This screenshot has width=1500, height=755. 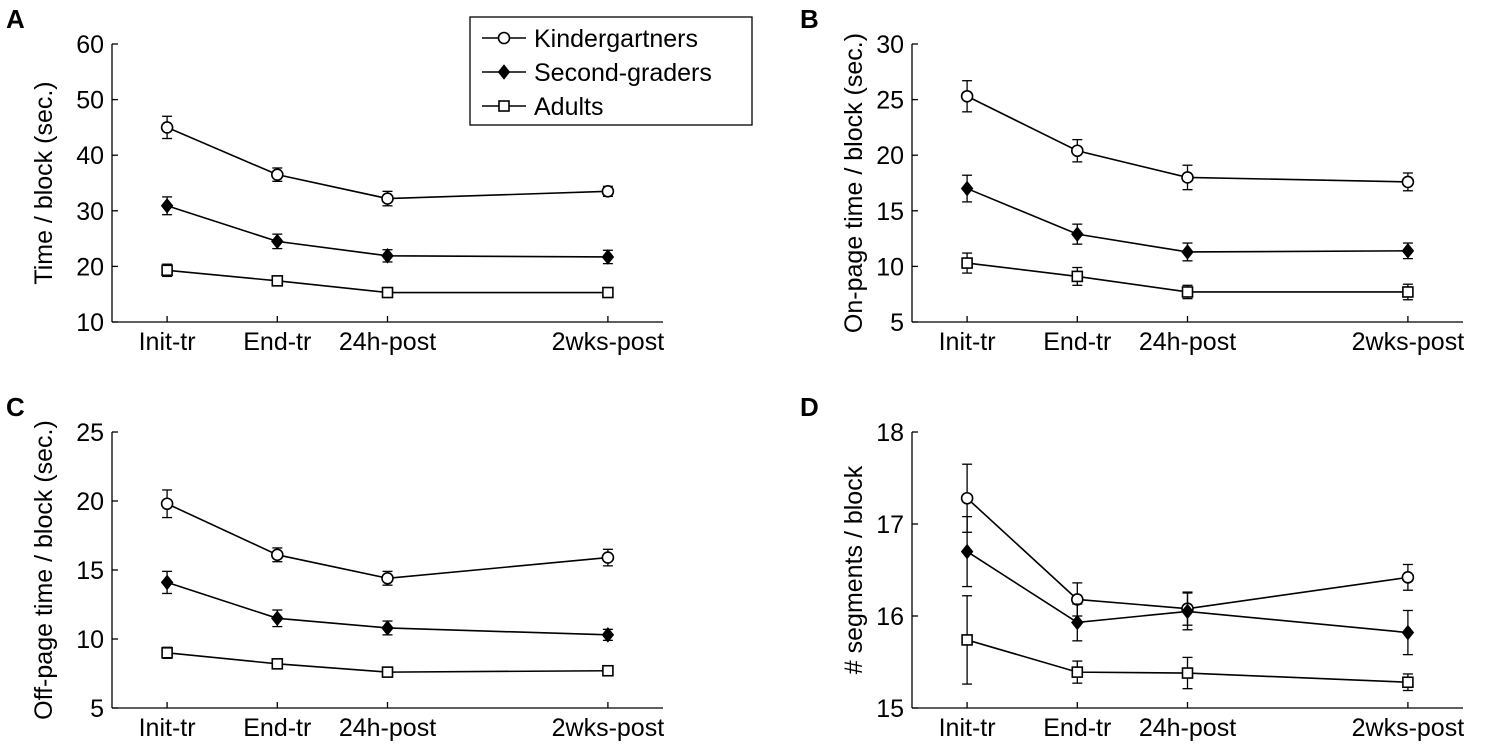 What do you see at coordinates (623, 73) in the screenshot?
I see `legend-label: Second-graders` at bounding box center [623, 73].